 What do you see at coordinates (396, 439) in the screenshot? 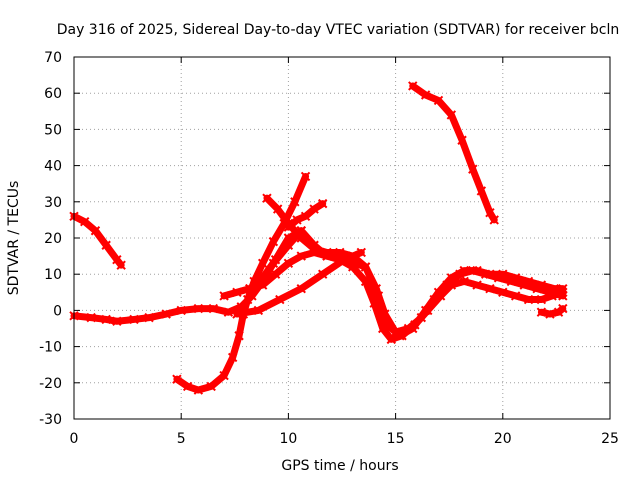
I see `x-tick-label: 15` at bounding box center [396, 439].